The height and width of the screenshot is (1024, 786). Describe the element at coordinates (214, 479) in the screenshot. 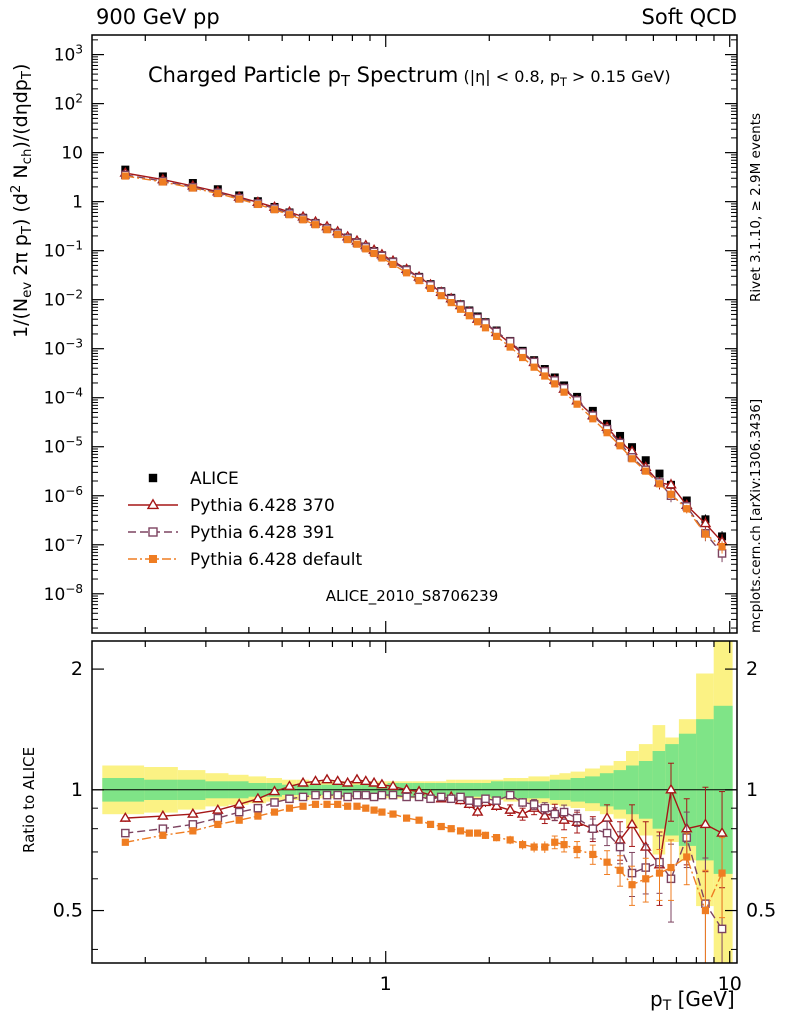

I see `legend-label: ALICE` at that location.